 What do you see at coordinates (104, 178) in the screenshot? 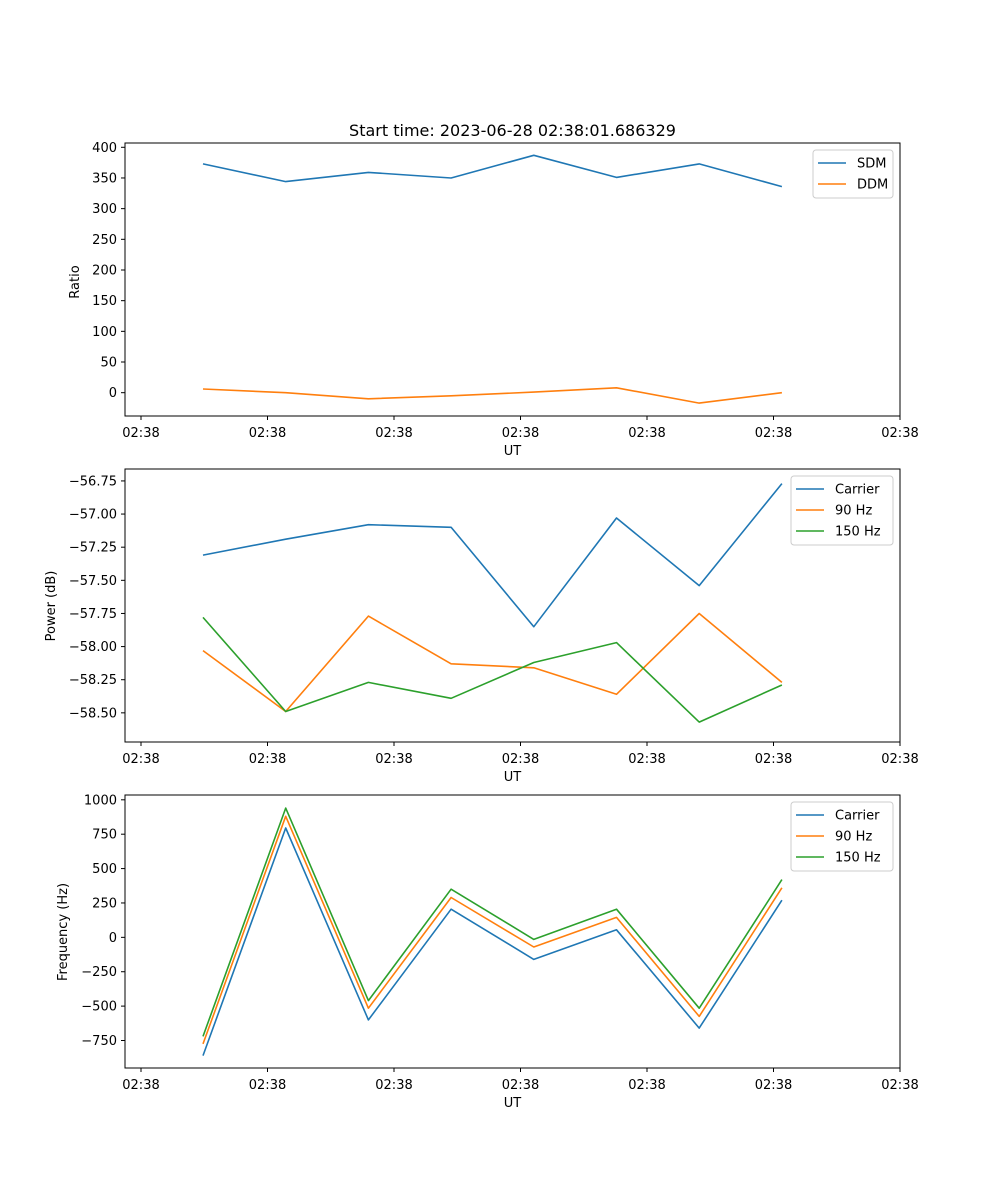
I see `y-tick-label: 350` at bounding box center [104, 178].